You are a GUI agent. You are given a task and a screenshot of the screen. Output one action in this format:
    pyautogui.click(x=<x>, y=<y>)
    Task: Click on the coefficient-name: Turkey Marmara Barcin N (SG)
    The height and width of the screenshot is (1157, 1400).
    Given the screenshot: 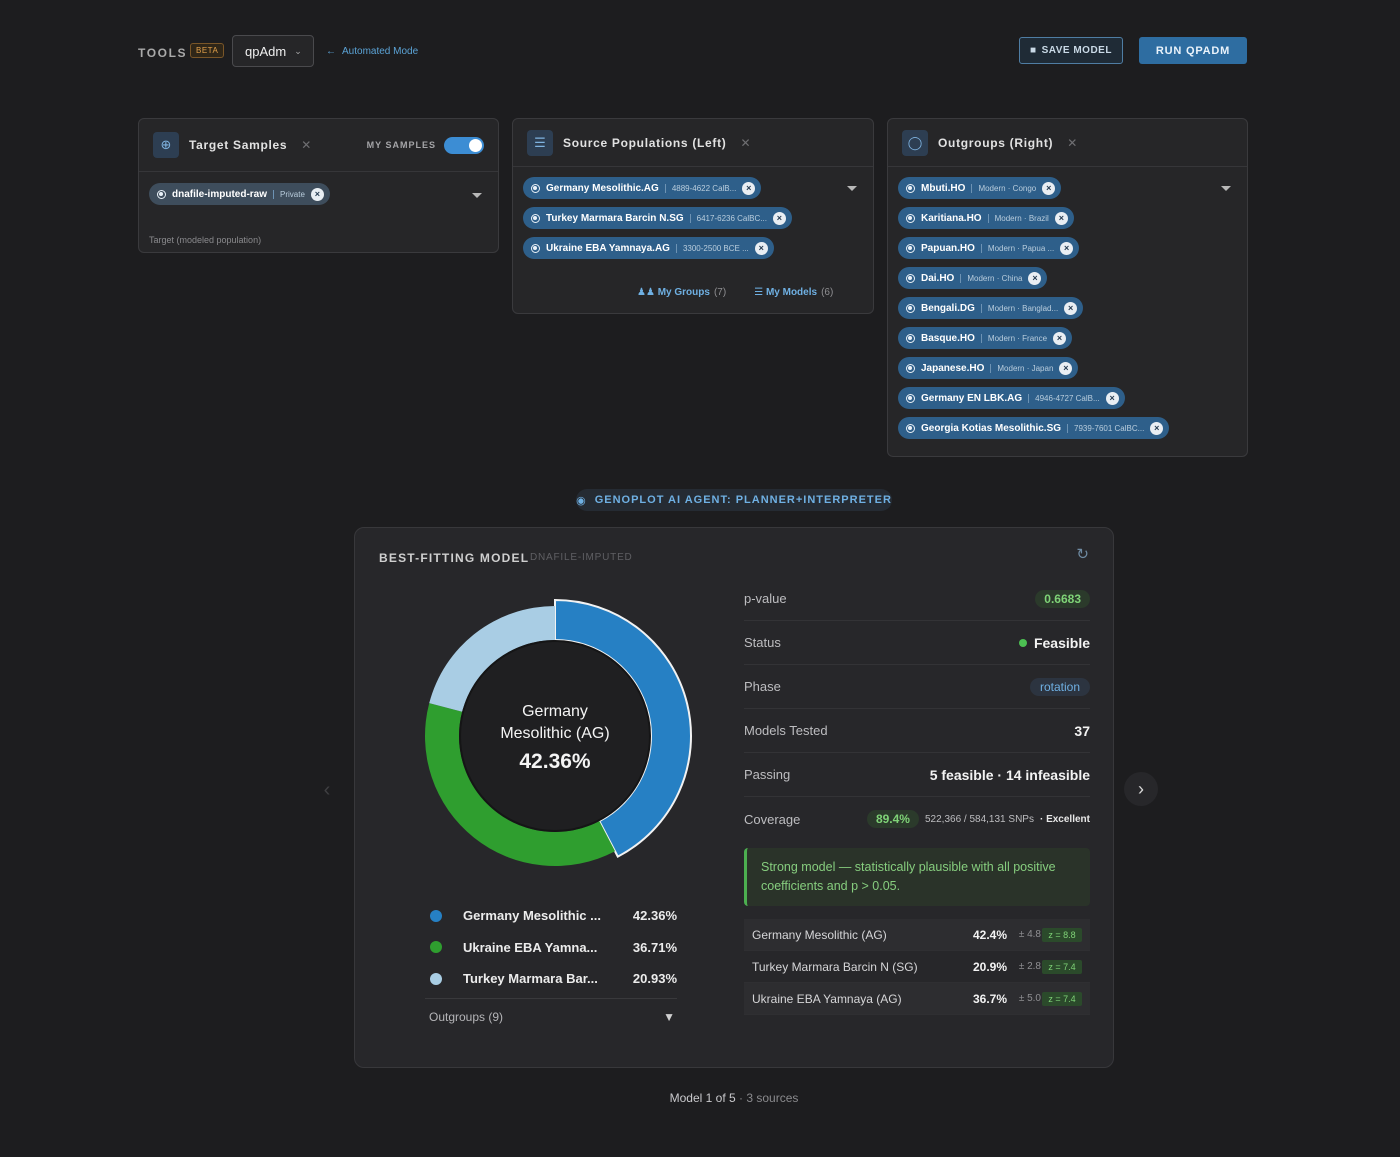 What is the action you would take?
    pyautogui.click(x=835, y=966)
    